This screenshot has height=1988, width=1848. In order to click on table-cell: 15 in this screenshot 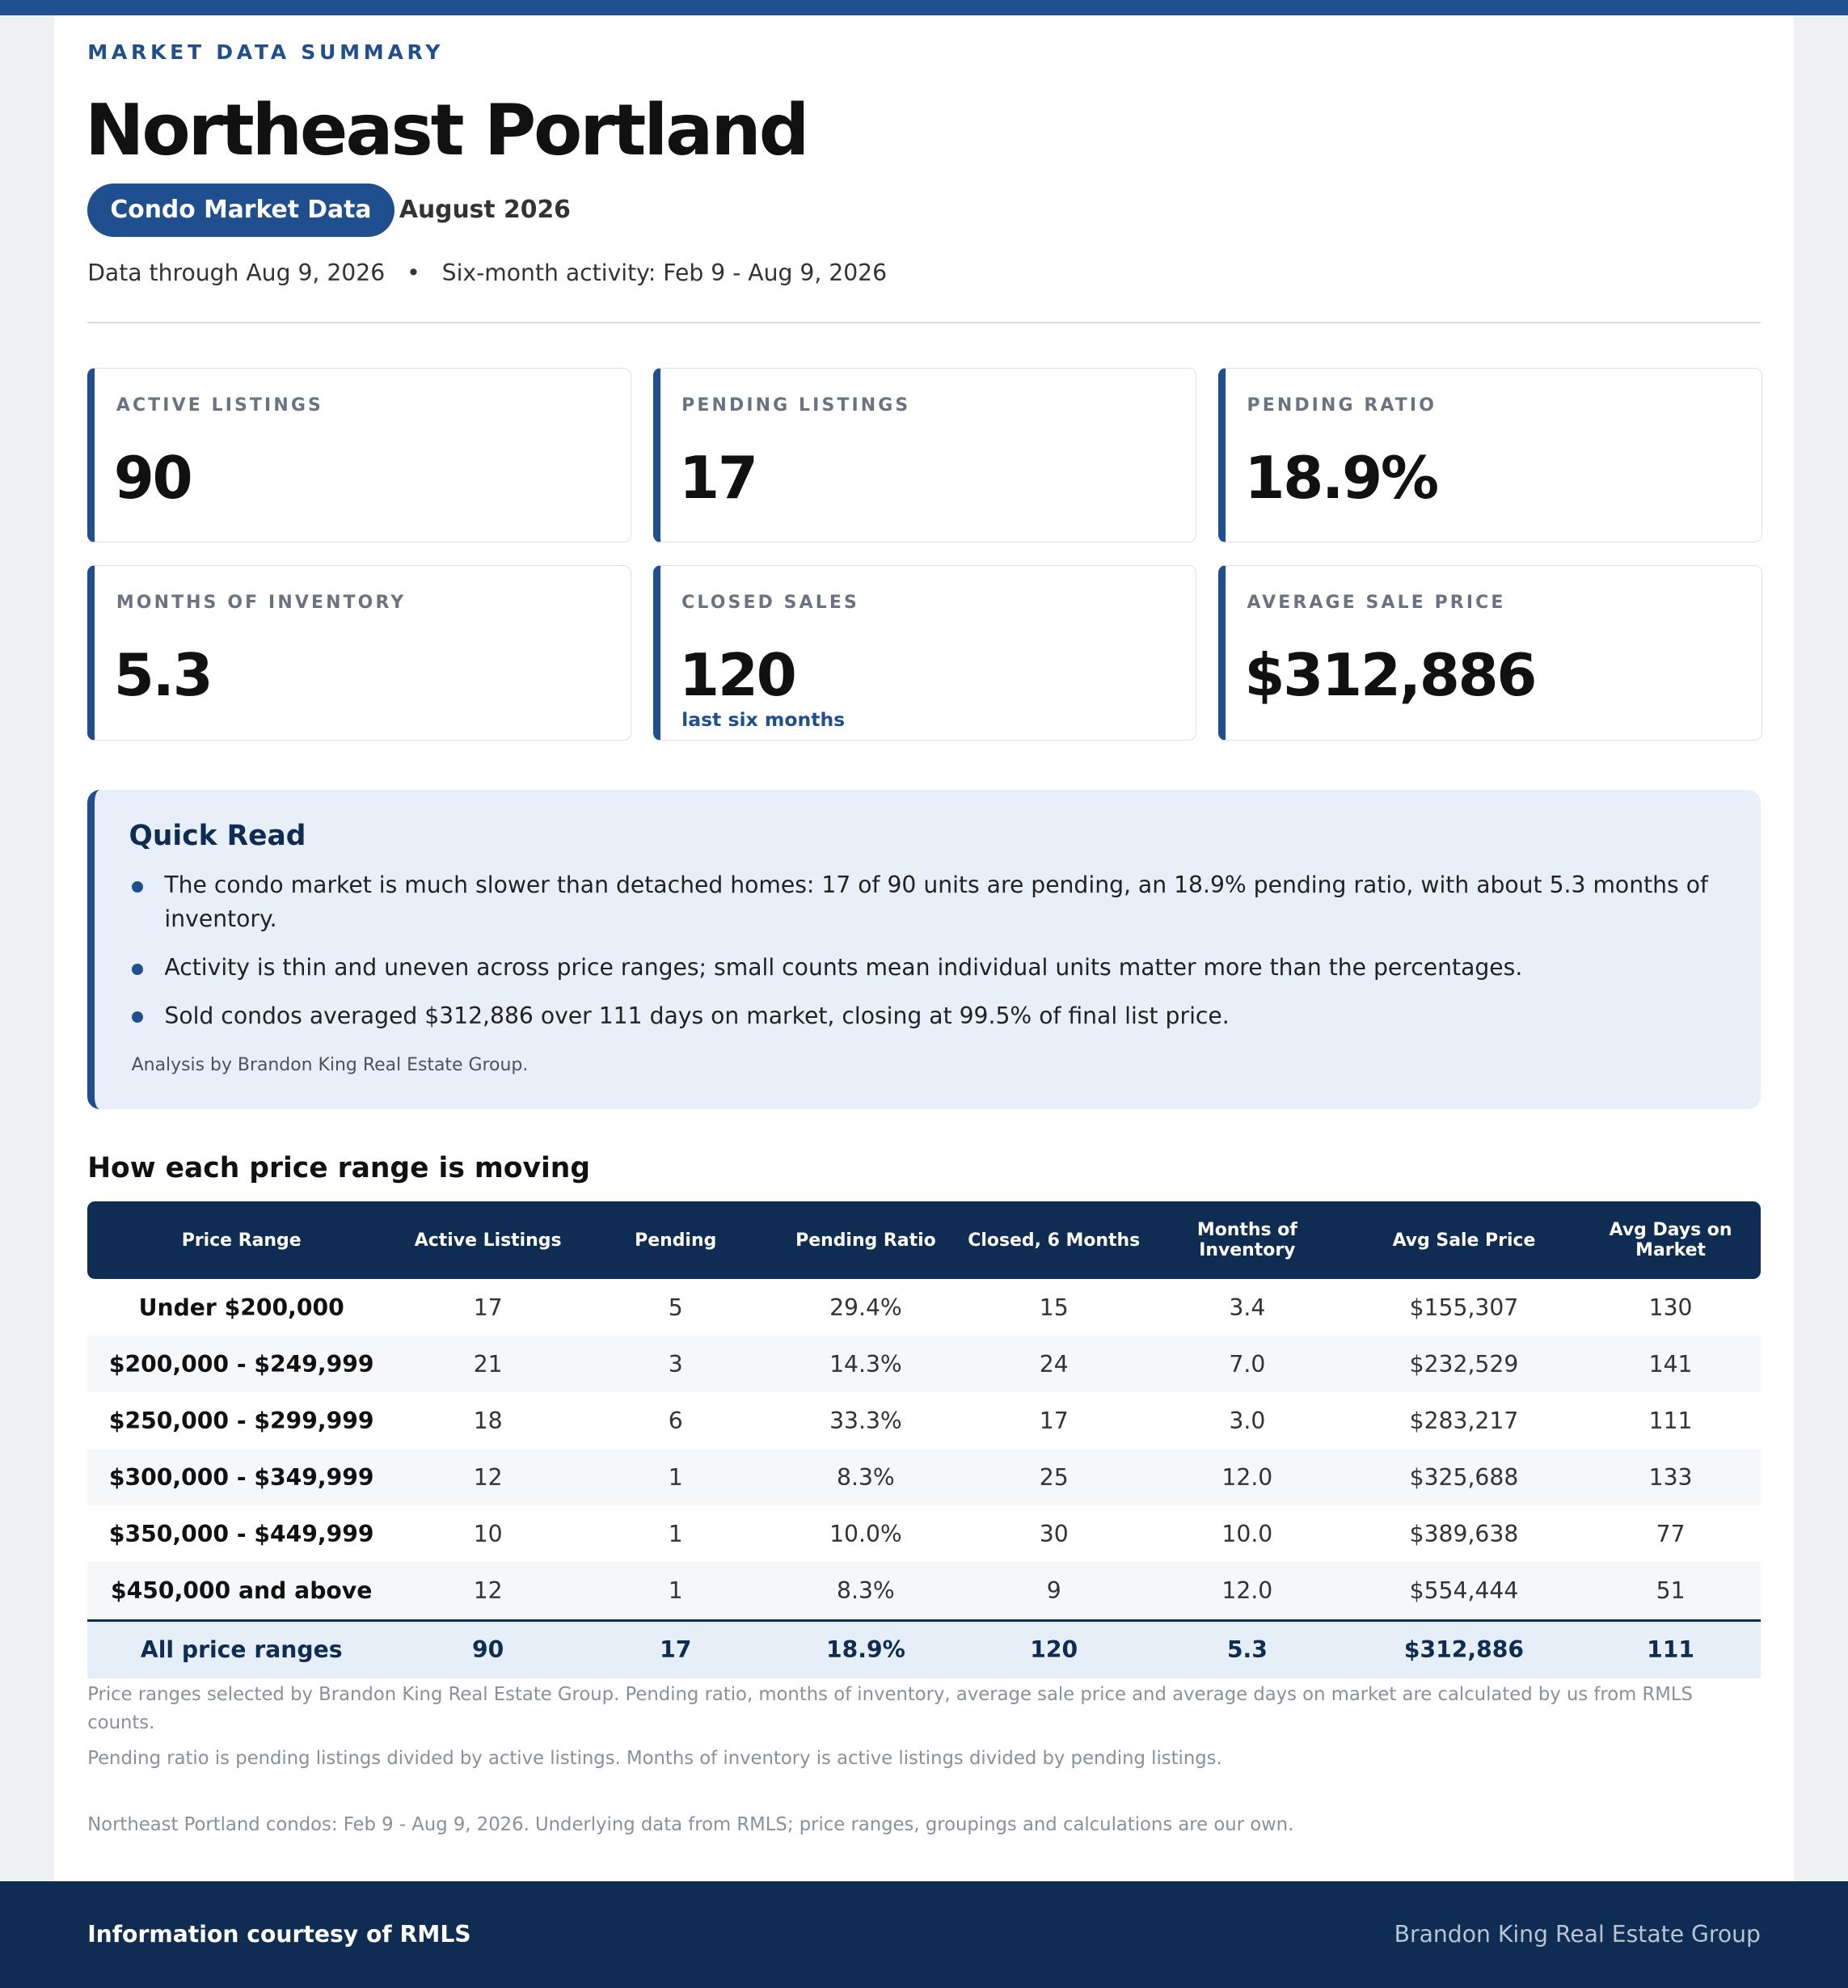, I will do `click(1054, 1308)`.